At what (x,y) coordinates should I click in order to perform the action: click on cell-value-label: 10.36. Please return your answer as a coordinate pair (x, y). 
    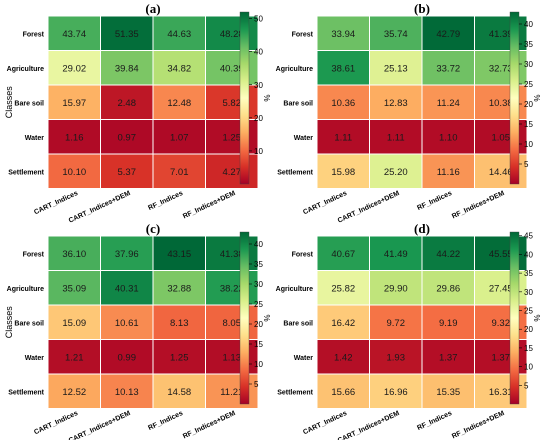
    Looking at the image, I should click on (343, 103).